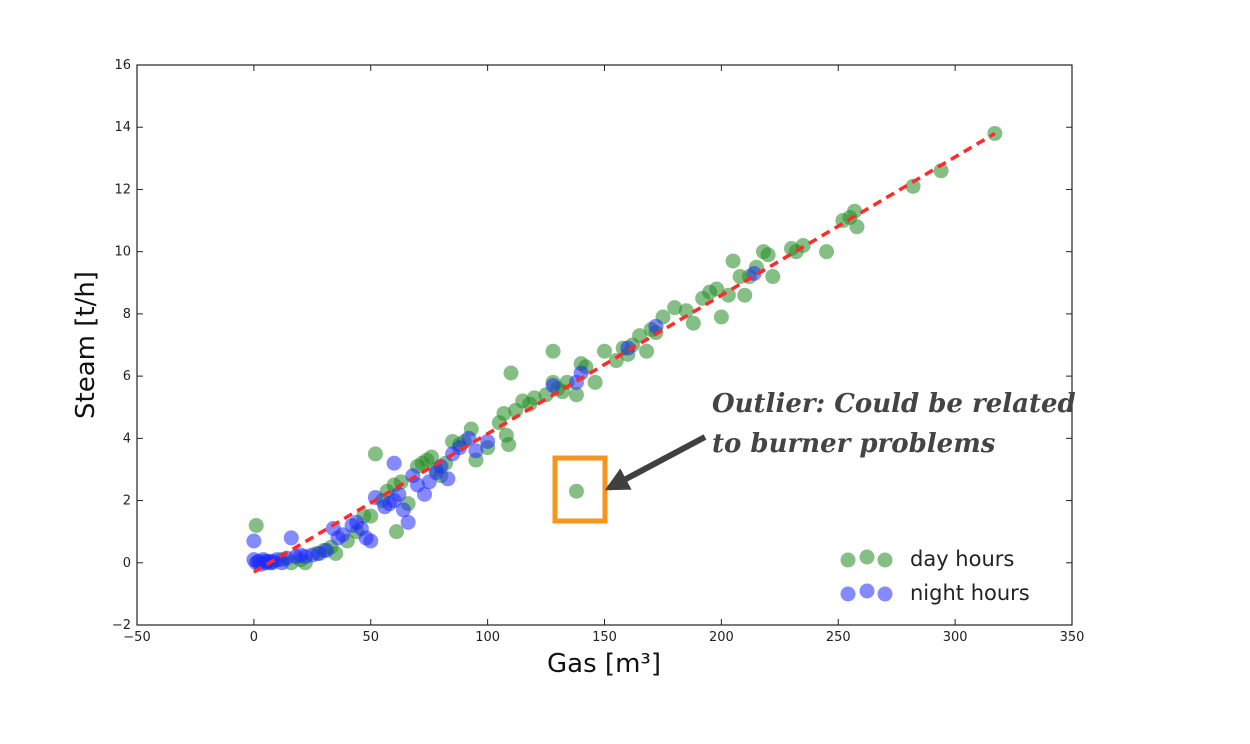  I want to click on y-tick-label: 2, so click(127, 501).